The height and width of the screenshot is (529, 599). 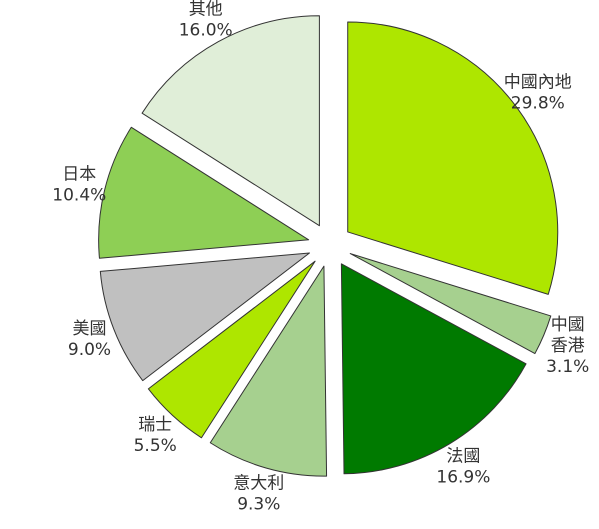 I want to click on slice-name-mainland: 中國內地, so click(x=538, y=83).